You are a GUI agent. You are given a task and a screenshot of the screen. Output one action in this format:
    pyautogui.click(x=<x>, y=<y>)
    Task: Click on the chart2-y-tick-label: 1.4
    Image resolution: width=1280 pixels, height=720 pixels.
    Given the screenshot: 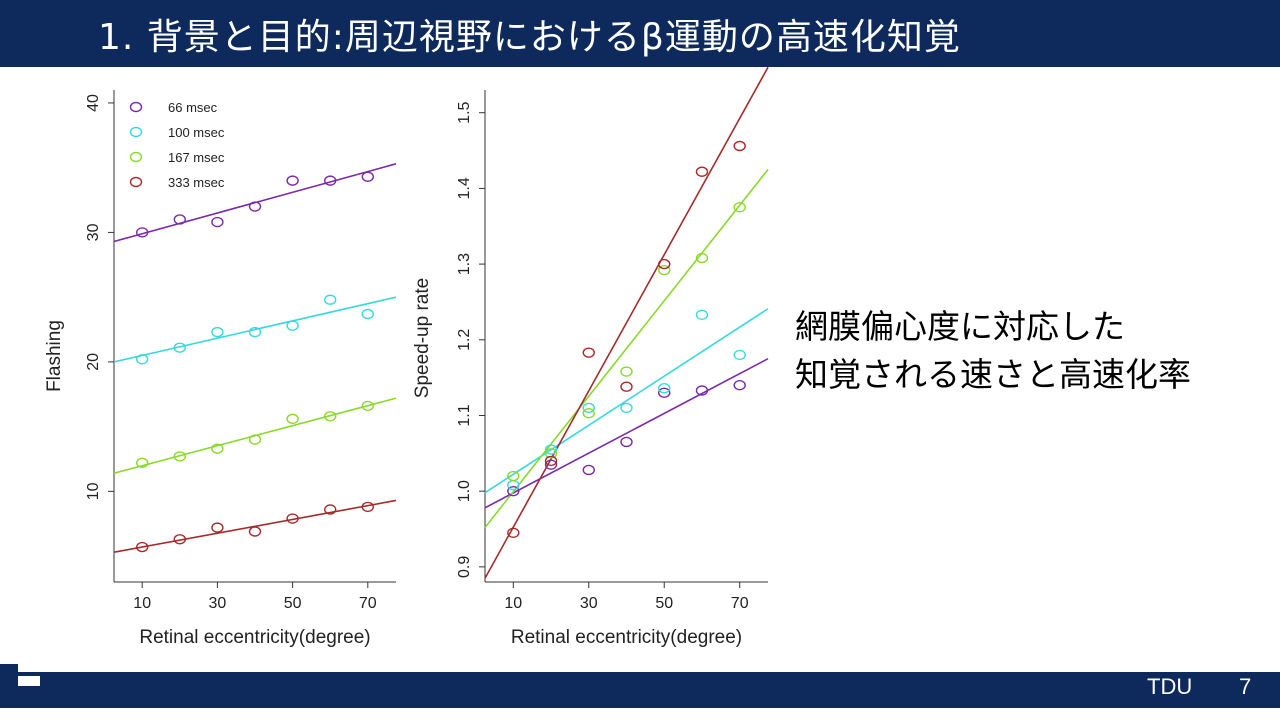 What is the action you would take?
    pyautogui.click(x=464, y=188)
    